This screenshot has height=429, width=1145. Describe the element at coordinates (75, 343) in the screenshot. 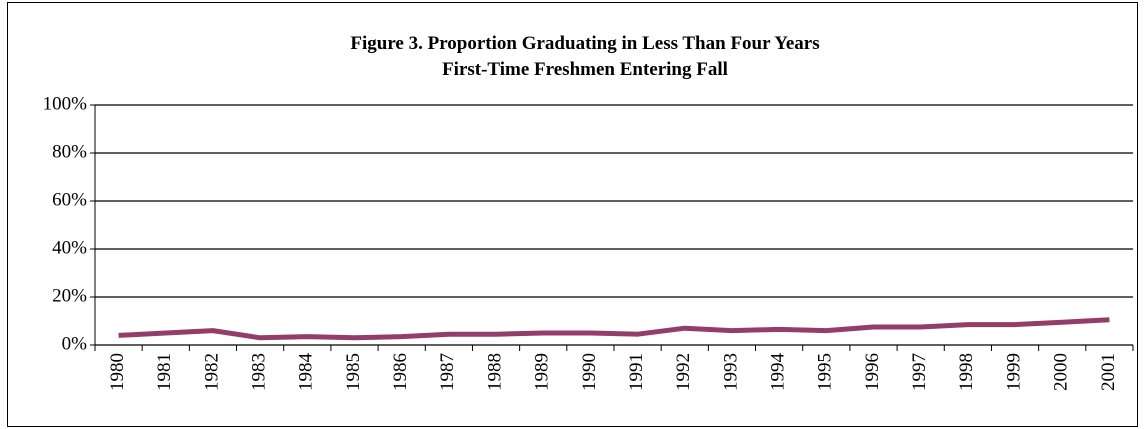

I see `y-tick-label: 0%` at that location.